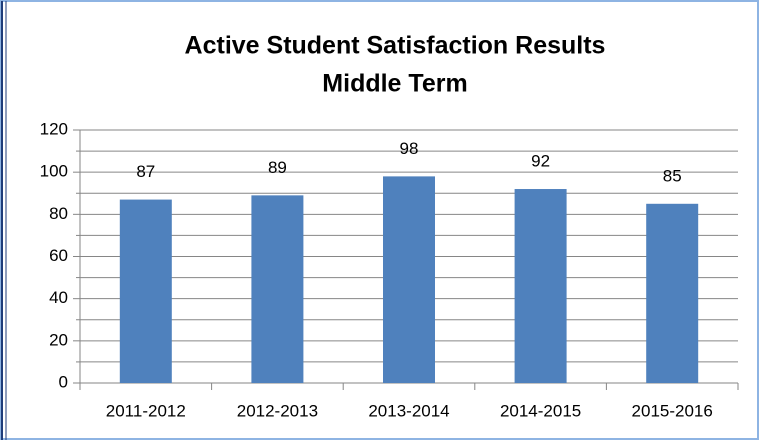 Image resolution: width=760 pixels, height=441 pixels. I want to click on data-label: 92, so click(540, 161).